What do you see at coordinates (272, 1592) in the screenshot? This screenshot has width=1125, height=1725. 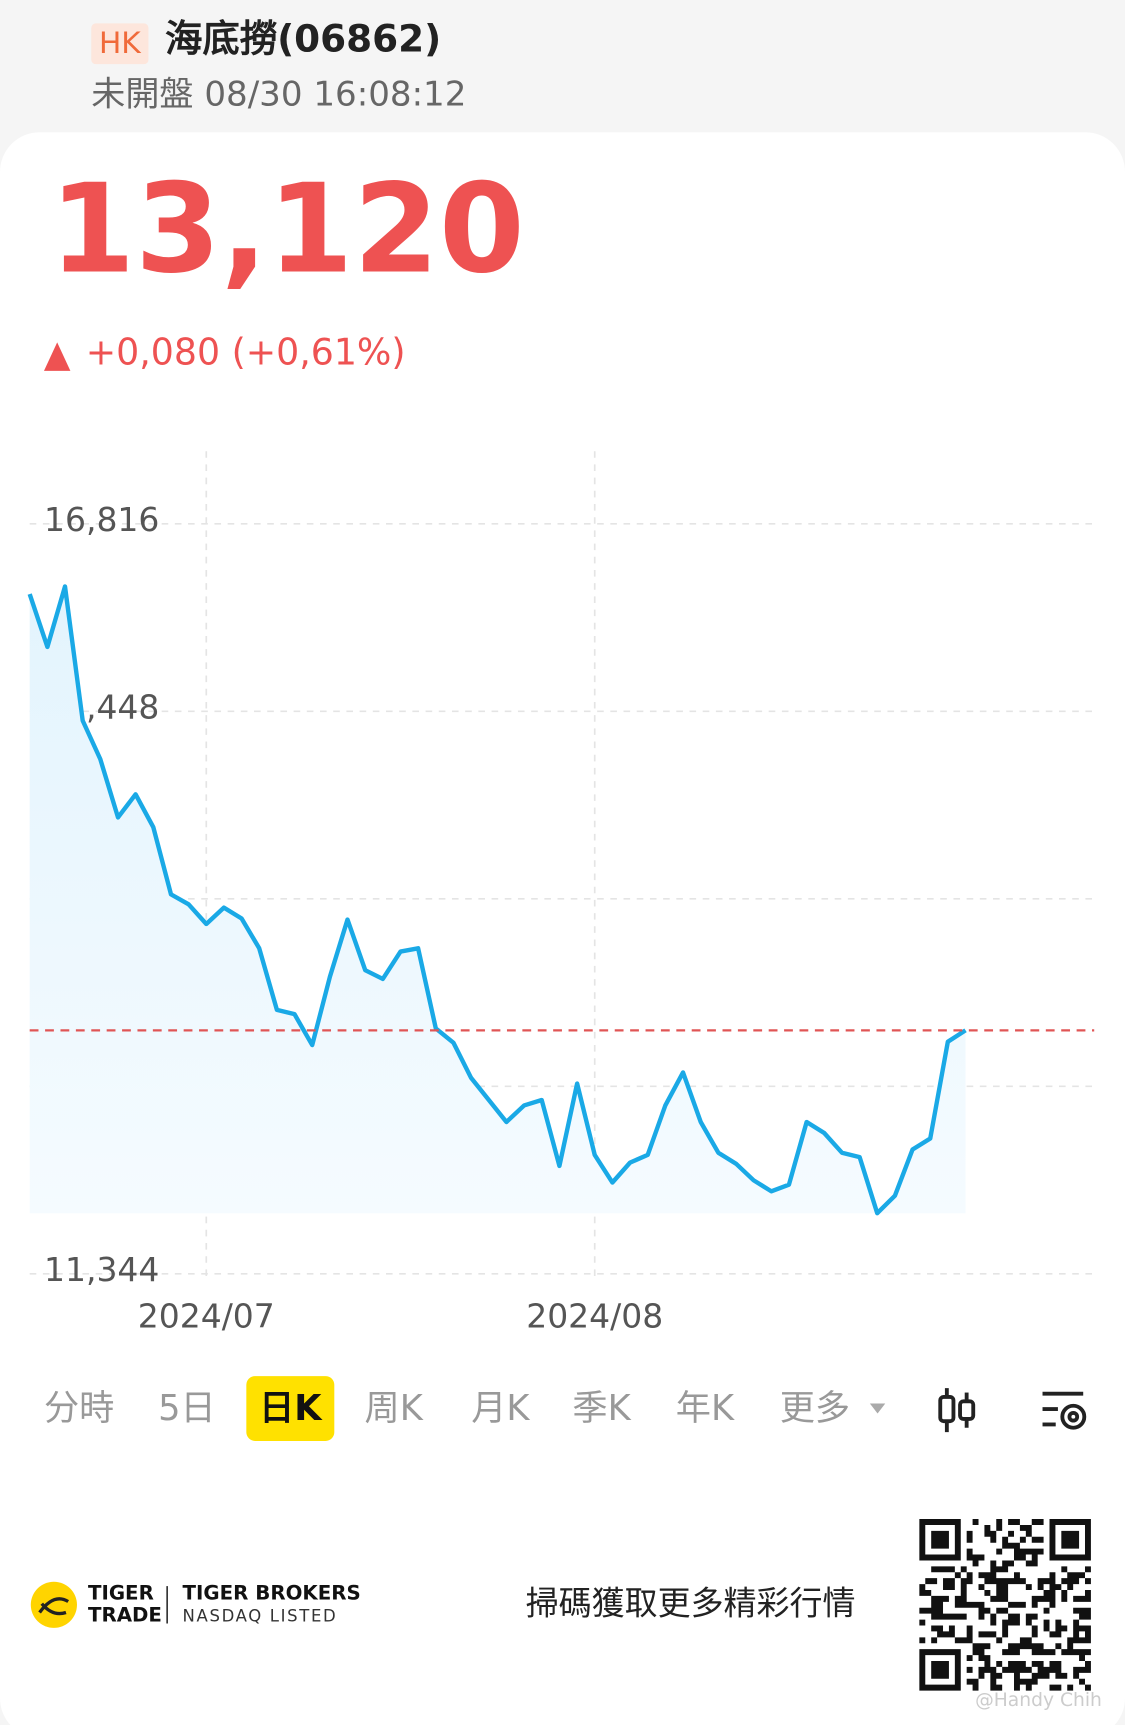 I see `broker-name: TIGER BROKERS` at bounding box center [272, 1592].